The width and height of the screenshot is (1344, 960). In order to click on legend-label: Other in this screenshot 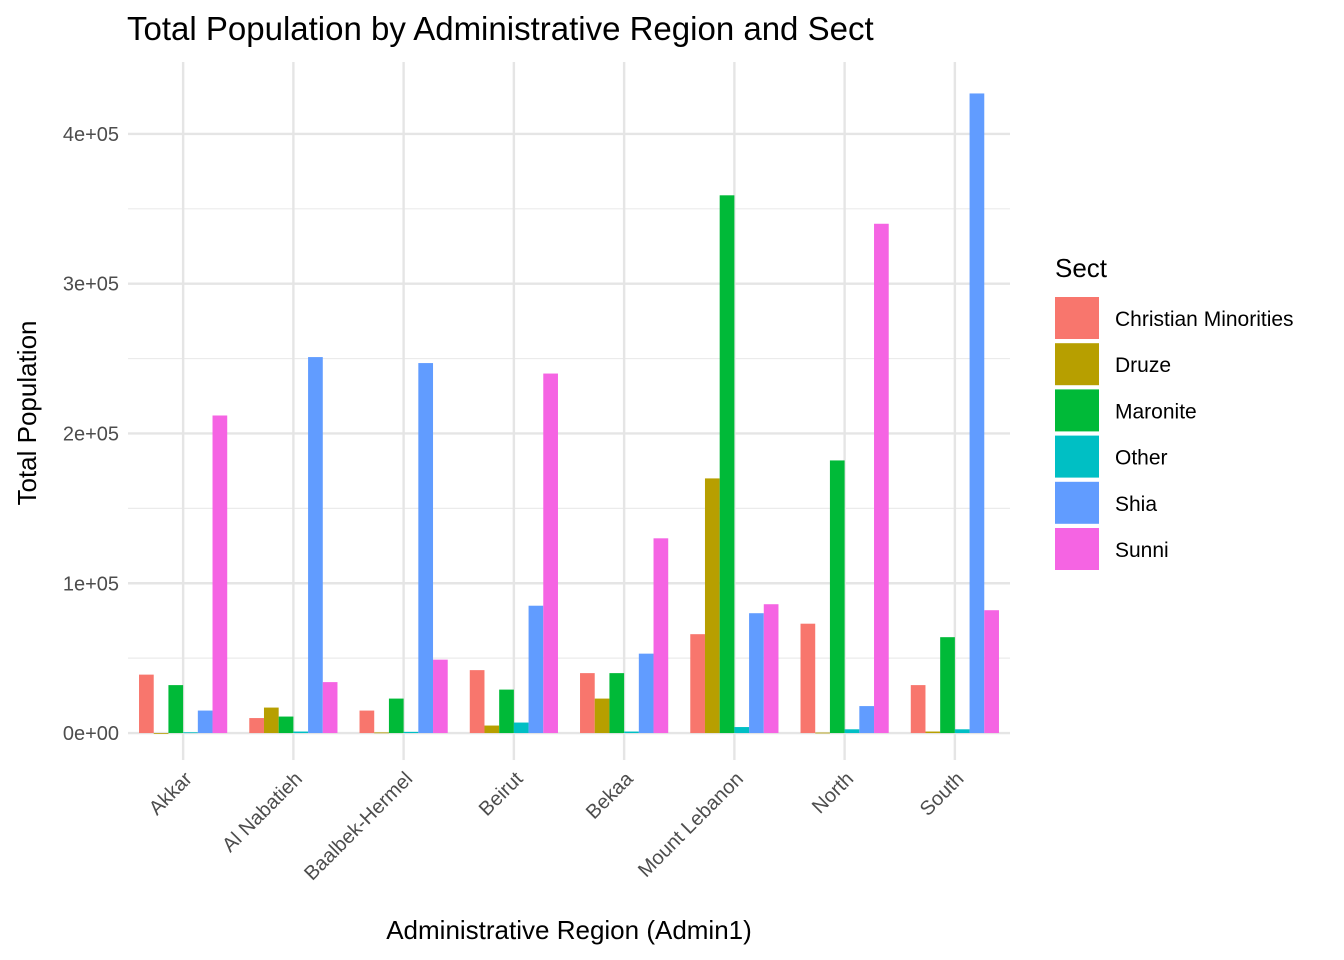, I will do `click(1141, 458)`.